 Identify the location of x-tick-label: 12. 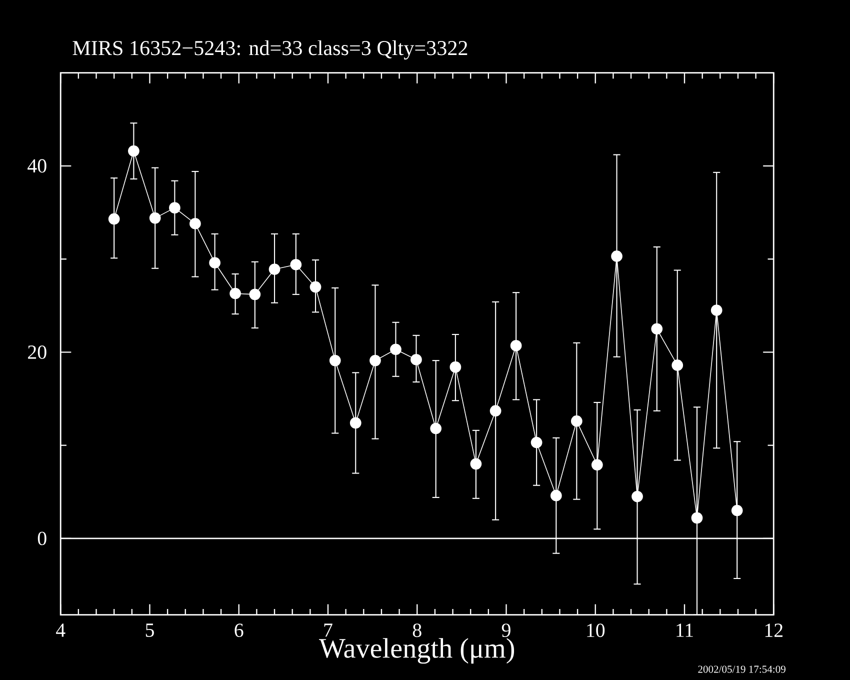
(773, 630).